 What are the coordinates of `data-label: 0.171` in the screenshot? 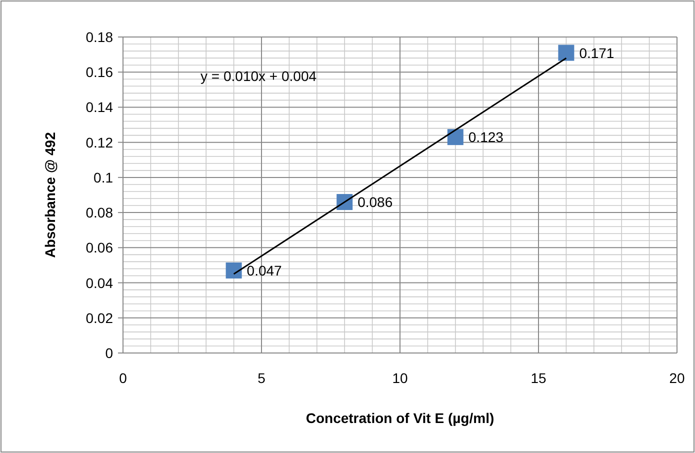 It's located at (596, 52).